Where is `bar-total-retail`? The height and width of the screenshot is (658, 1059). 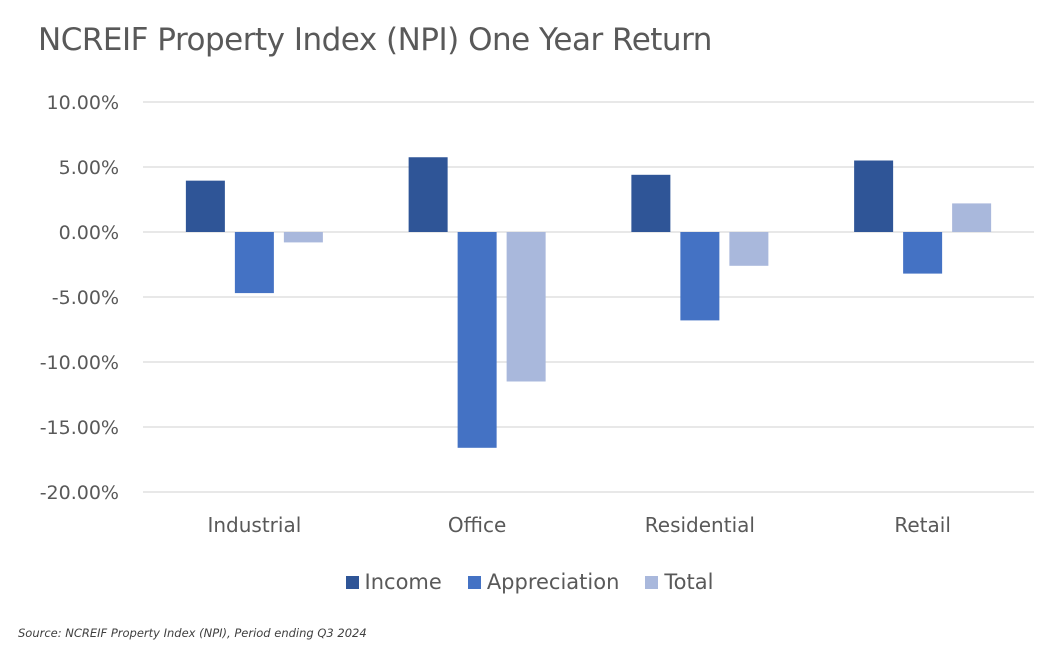 bar-total-retail is located at coordinates (972, 217).